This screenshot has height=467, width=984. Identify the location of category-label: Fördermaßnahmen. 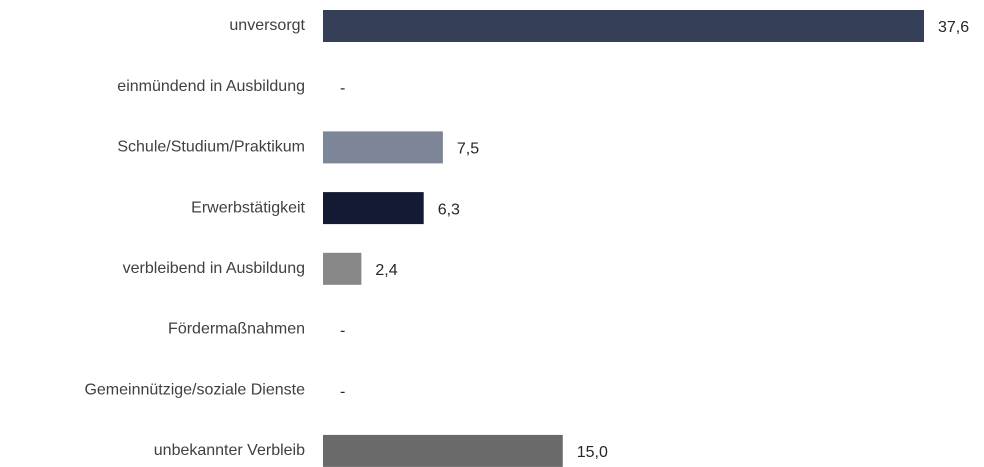
(236, 329).